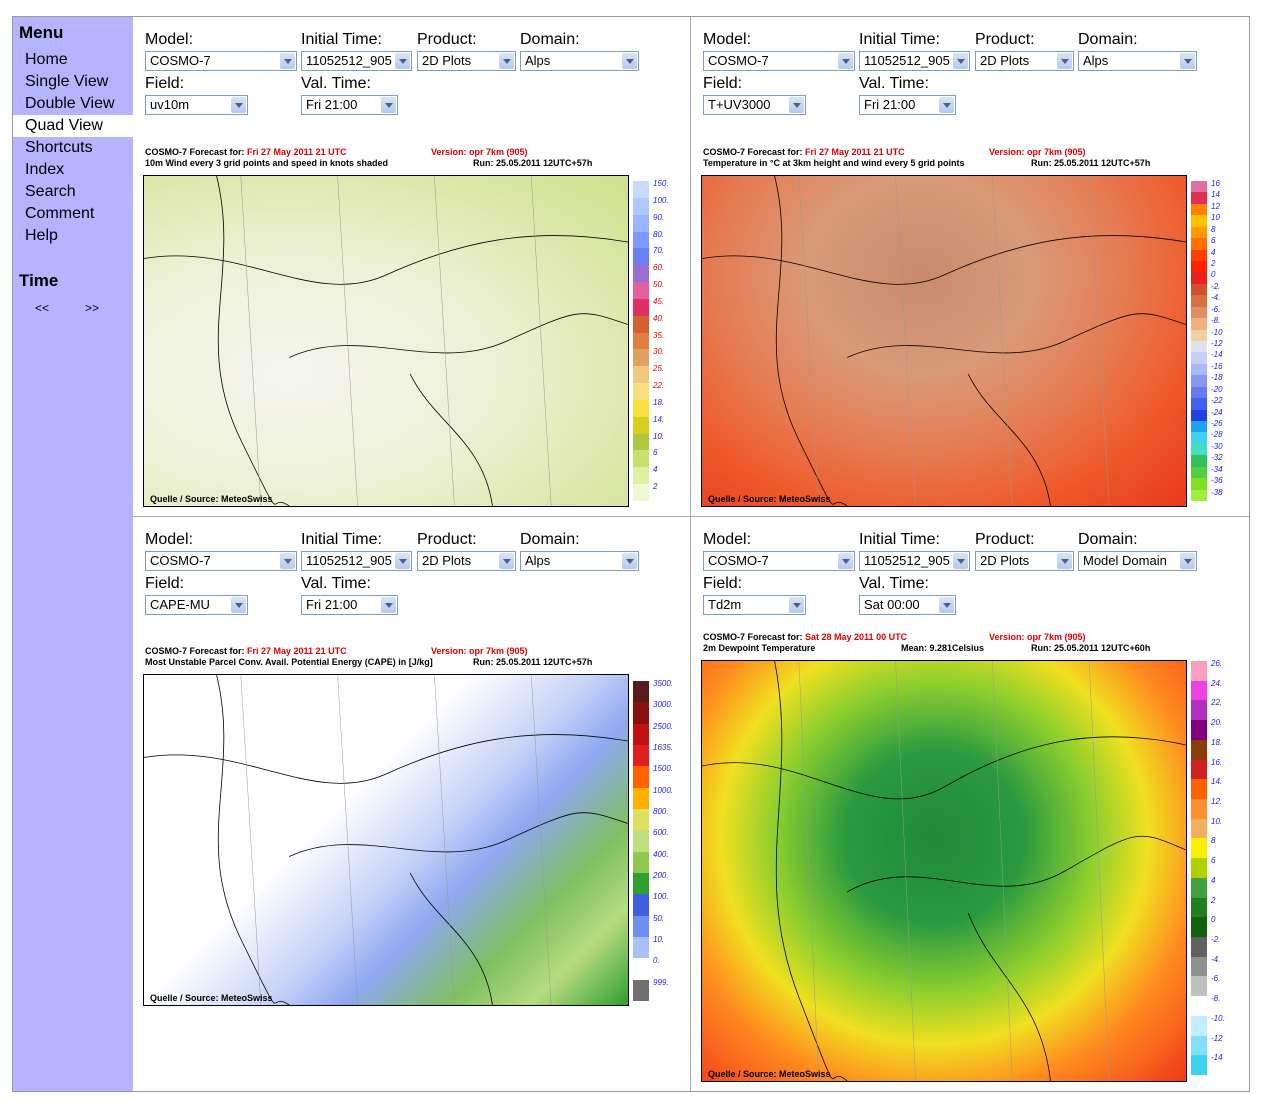 The image size is (1261, 1108). Describe the element at coordinates (1213, 841) in the screenshot. I see `color-scale-tick: 8` at that location.